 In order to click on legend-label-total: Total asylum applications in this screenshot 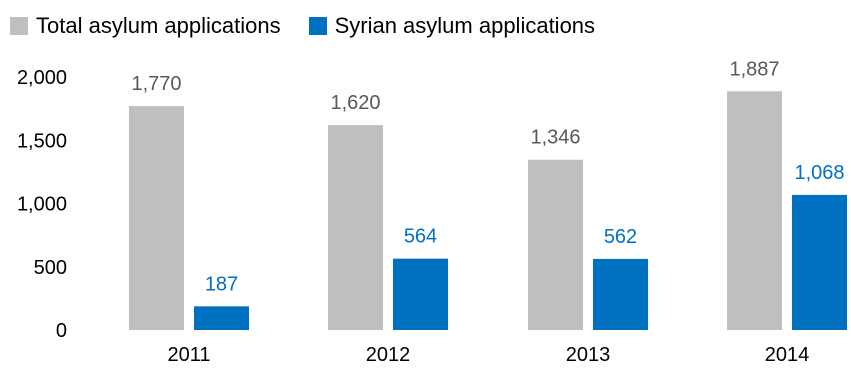, I will do `click(158, 25)`.